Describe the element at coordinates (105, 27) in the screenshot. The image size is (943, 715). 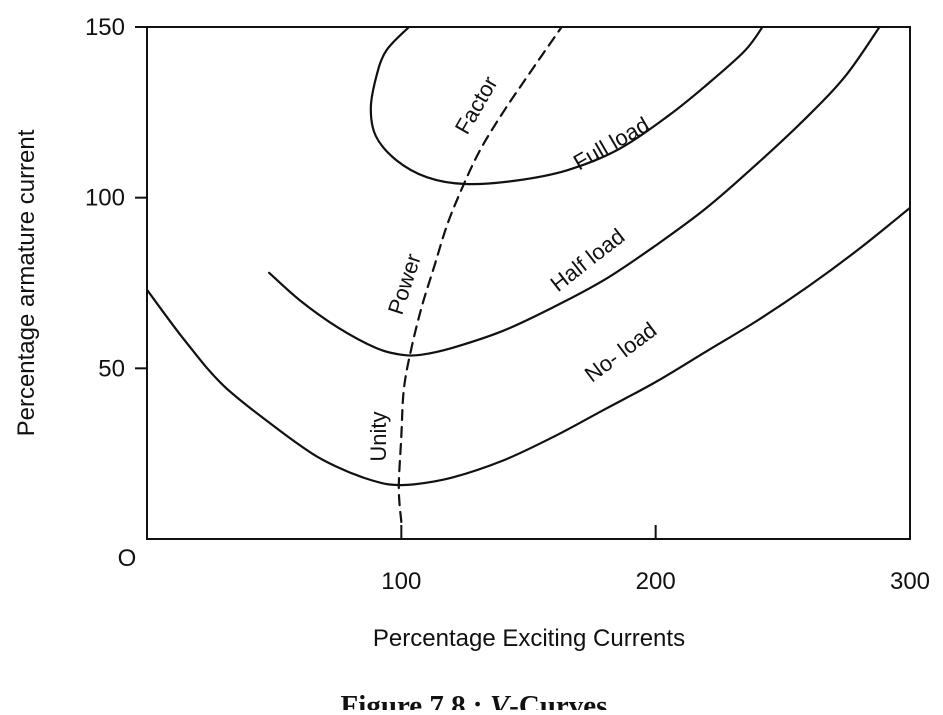
I see `y-tick-label: 150` at that location.